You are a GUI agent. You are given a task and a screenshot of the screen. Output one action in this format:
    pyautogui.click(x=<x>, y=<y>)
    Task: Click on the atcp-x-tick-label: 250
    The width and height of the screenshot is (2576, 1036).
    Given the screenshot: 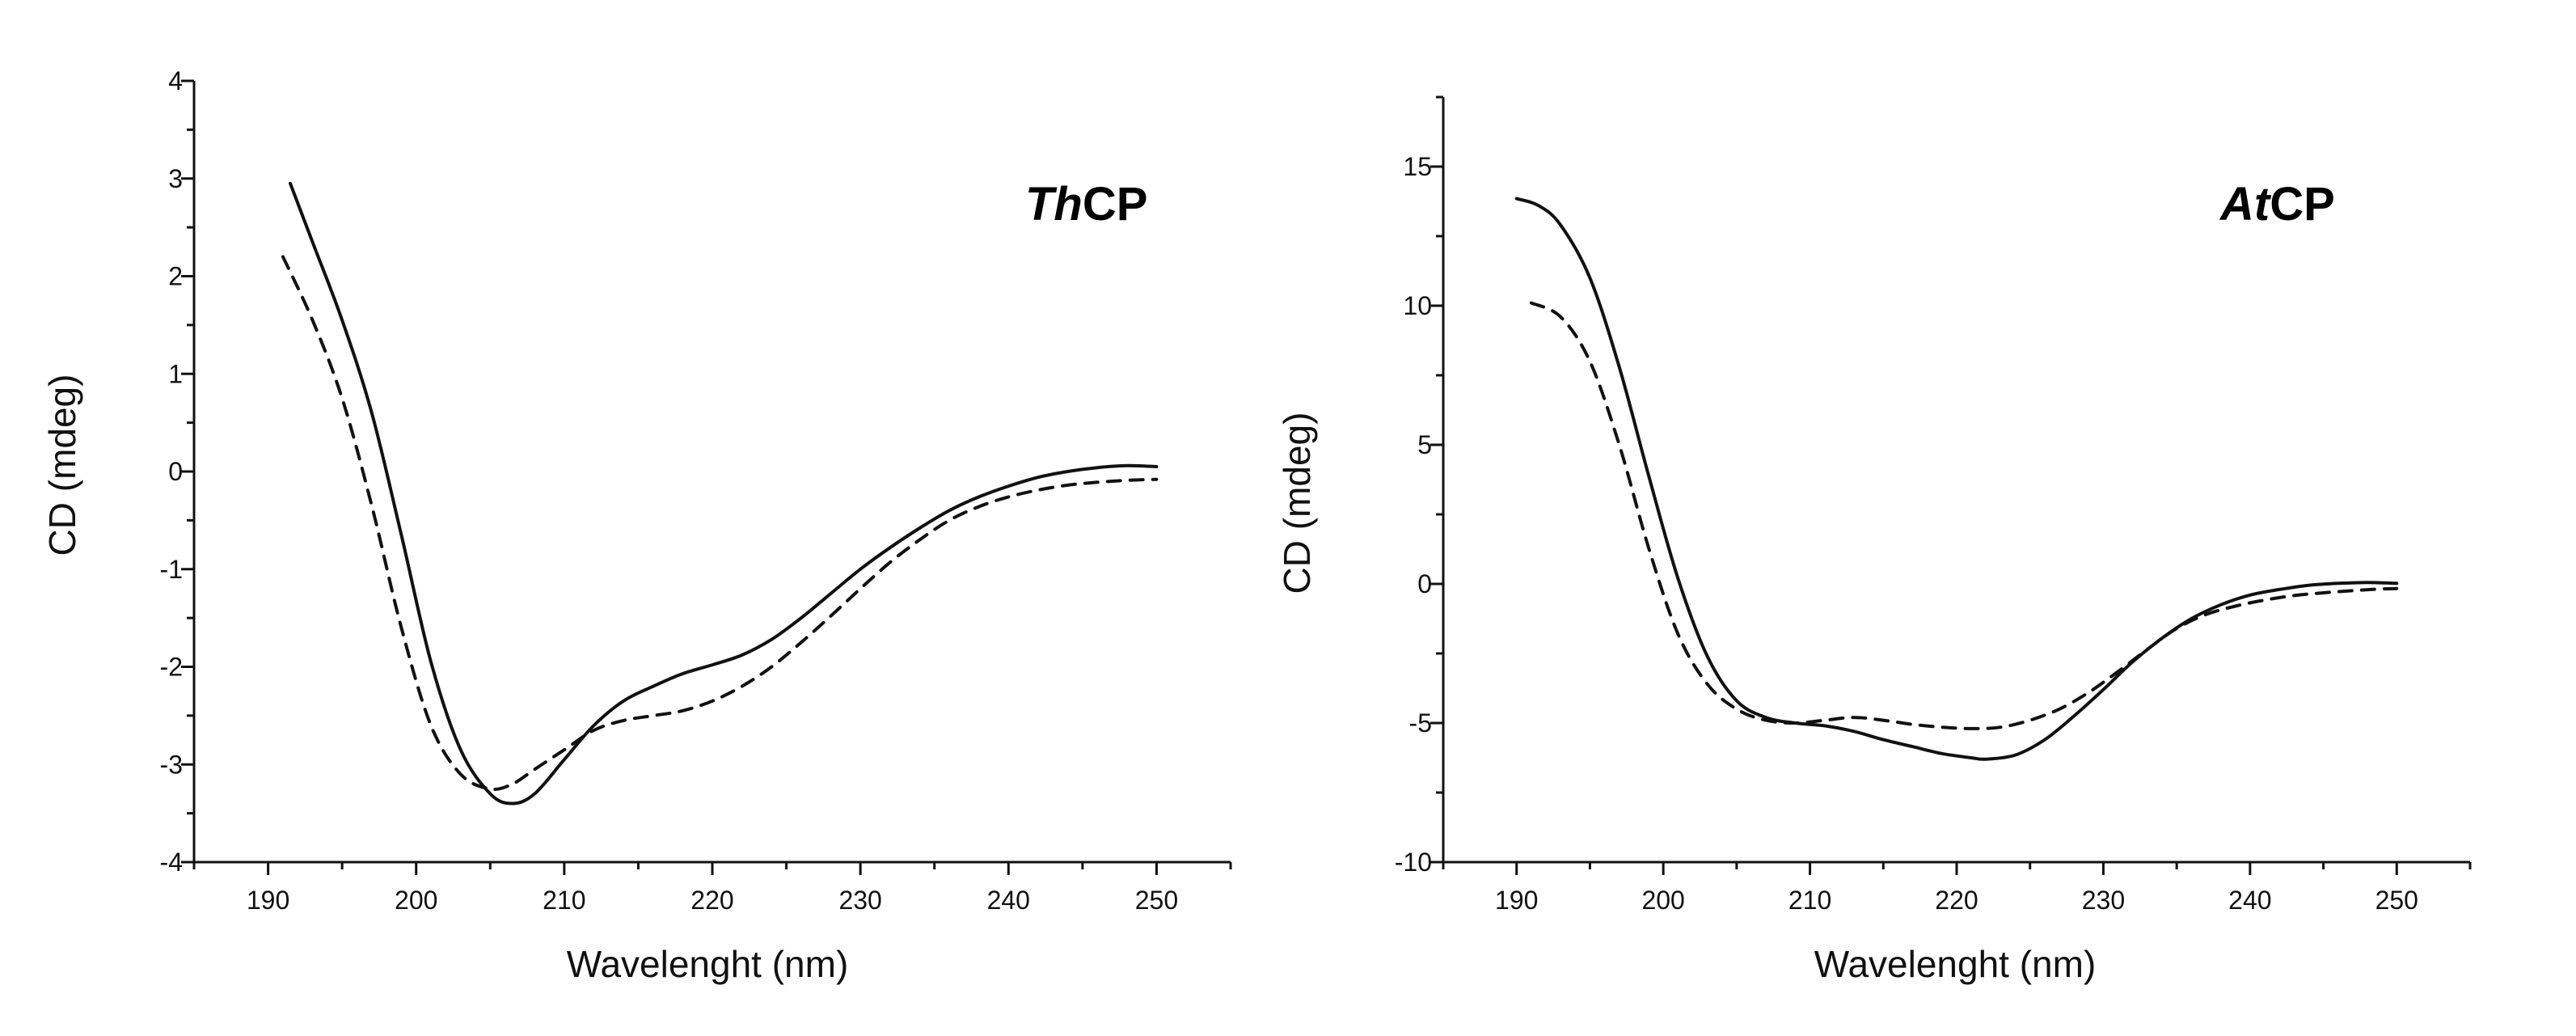 What is the action you would take?
    pyautogui.click(x=2396, y=900)
    